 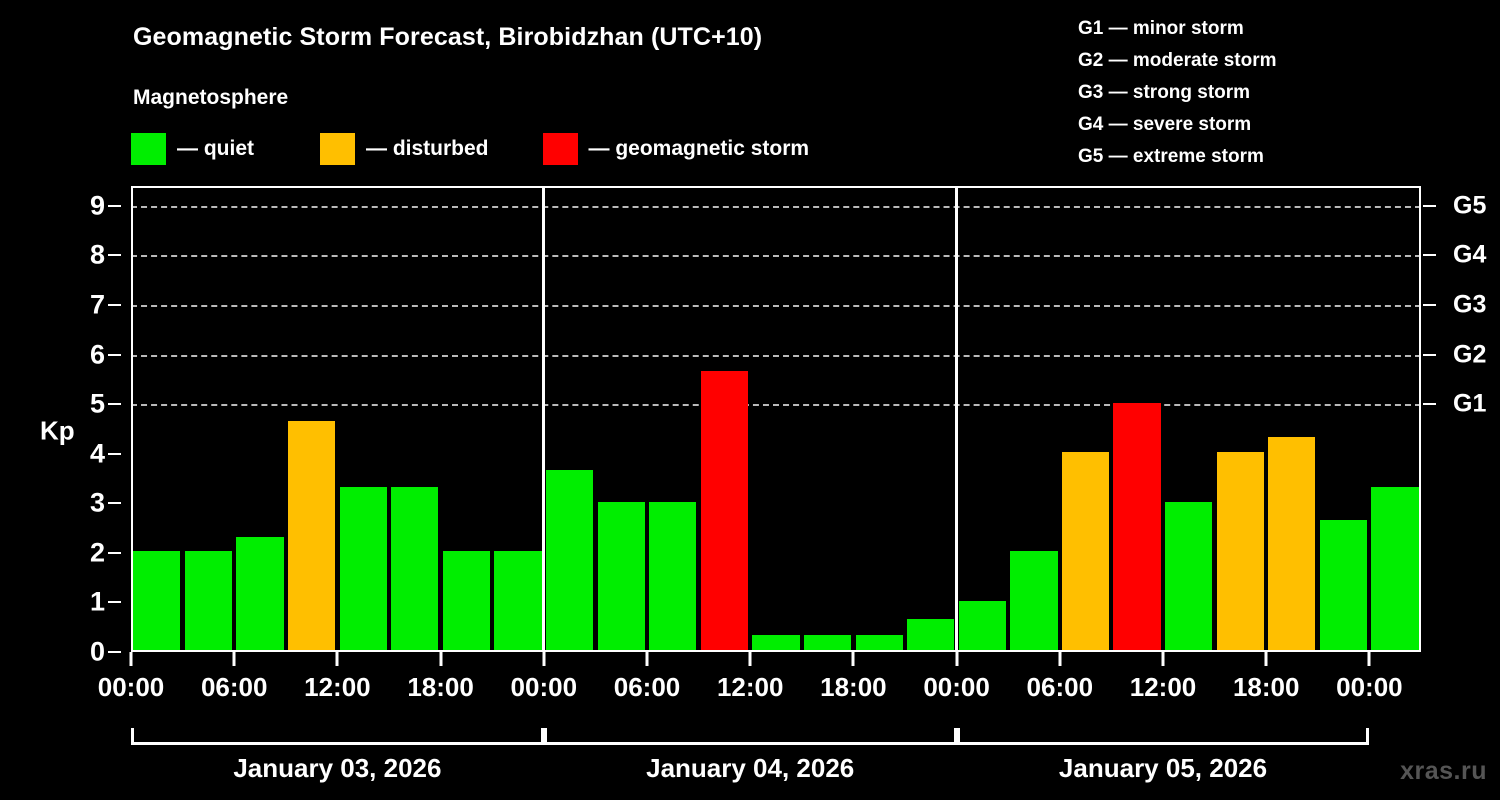 I want to click on legend-swatch-quiet, so click(x=148, y=149).